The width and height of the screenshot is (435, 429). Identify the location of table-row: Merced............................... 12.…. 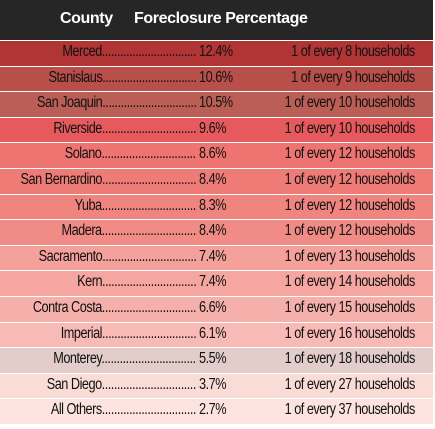
(216, 53).